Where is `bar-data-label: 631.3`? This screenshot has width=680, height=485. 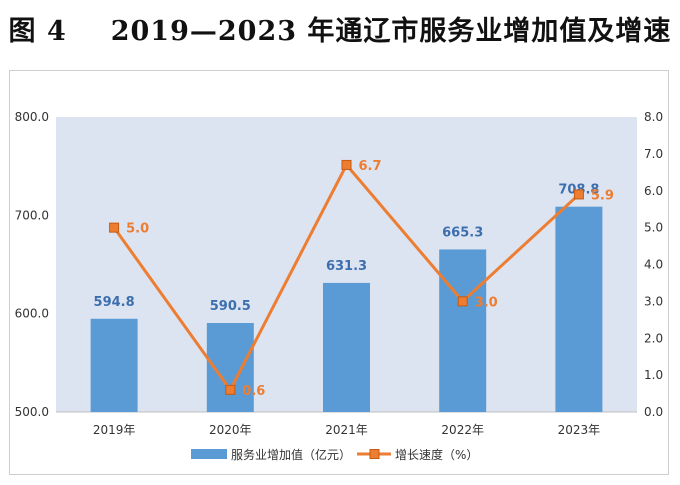 bar-data-label: 631.3 is located at coordinates (346, 266).